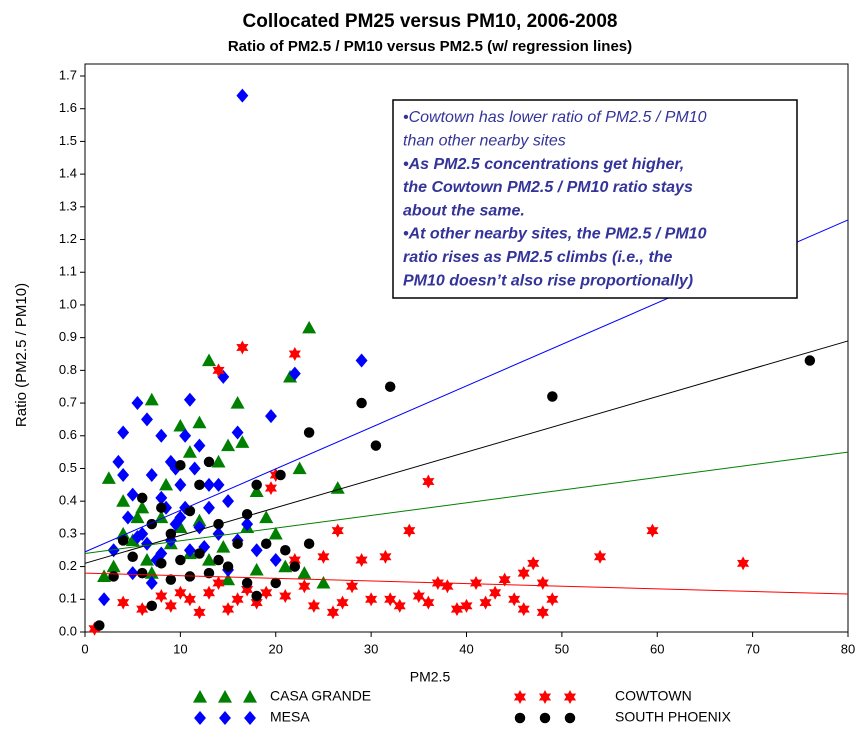 This screenshot has height=731, width=856. What do you see at coordinates (548, 280) in the screenshot?
I see `annotation-line: PM10 doesn’t also rise proportionally)` at bounding box center [548, 280].